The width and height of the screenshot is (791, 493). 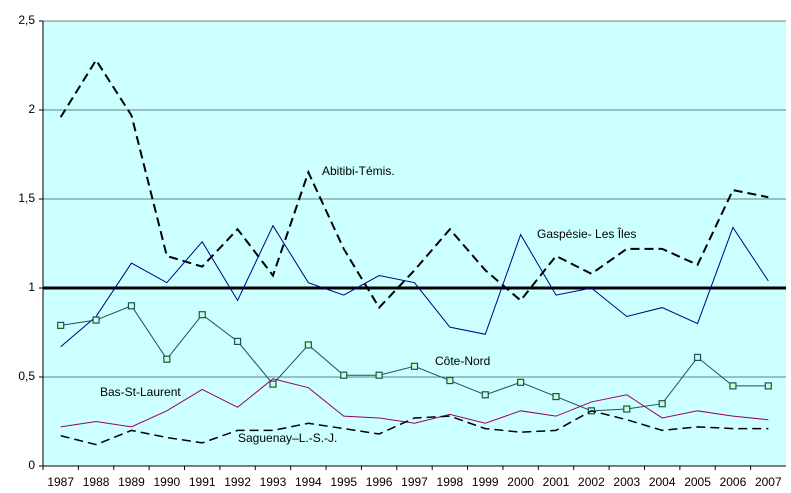 What do you see at coordinates (31, 109) in the screenshot?
I see `y-tick-label: 2` at bounding box center [31, 109].